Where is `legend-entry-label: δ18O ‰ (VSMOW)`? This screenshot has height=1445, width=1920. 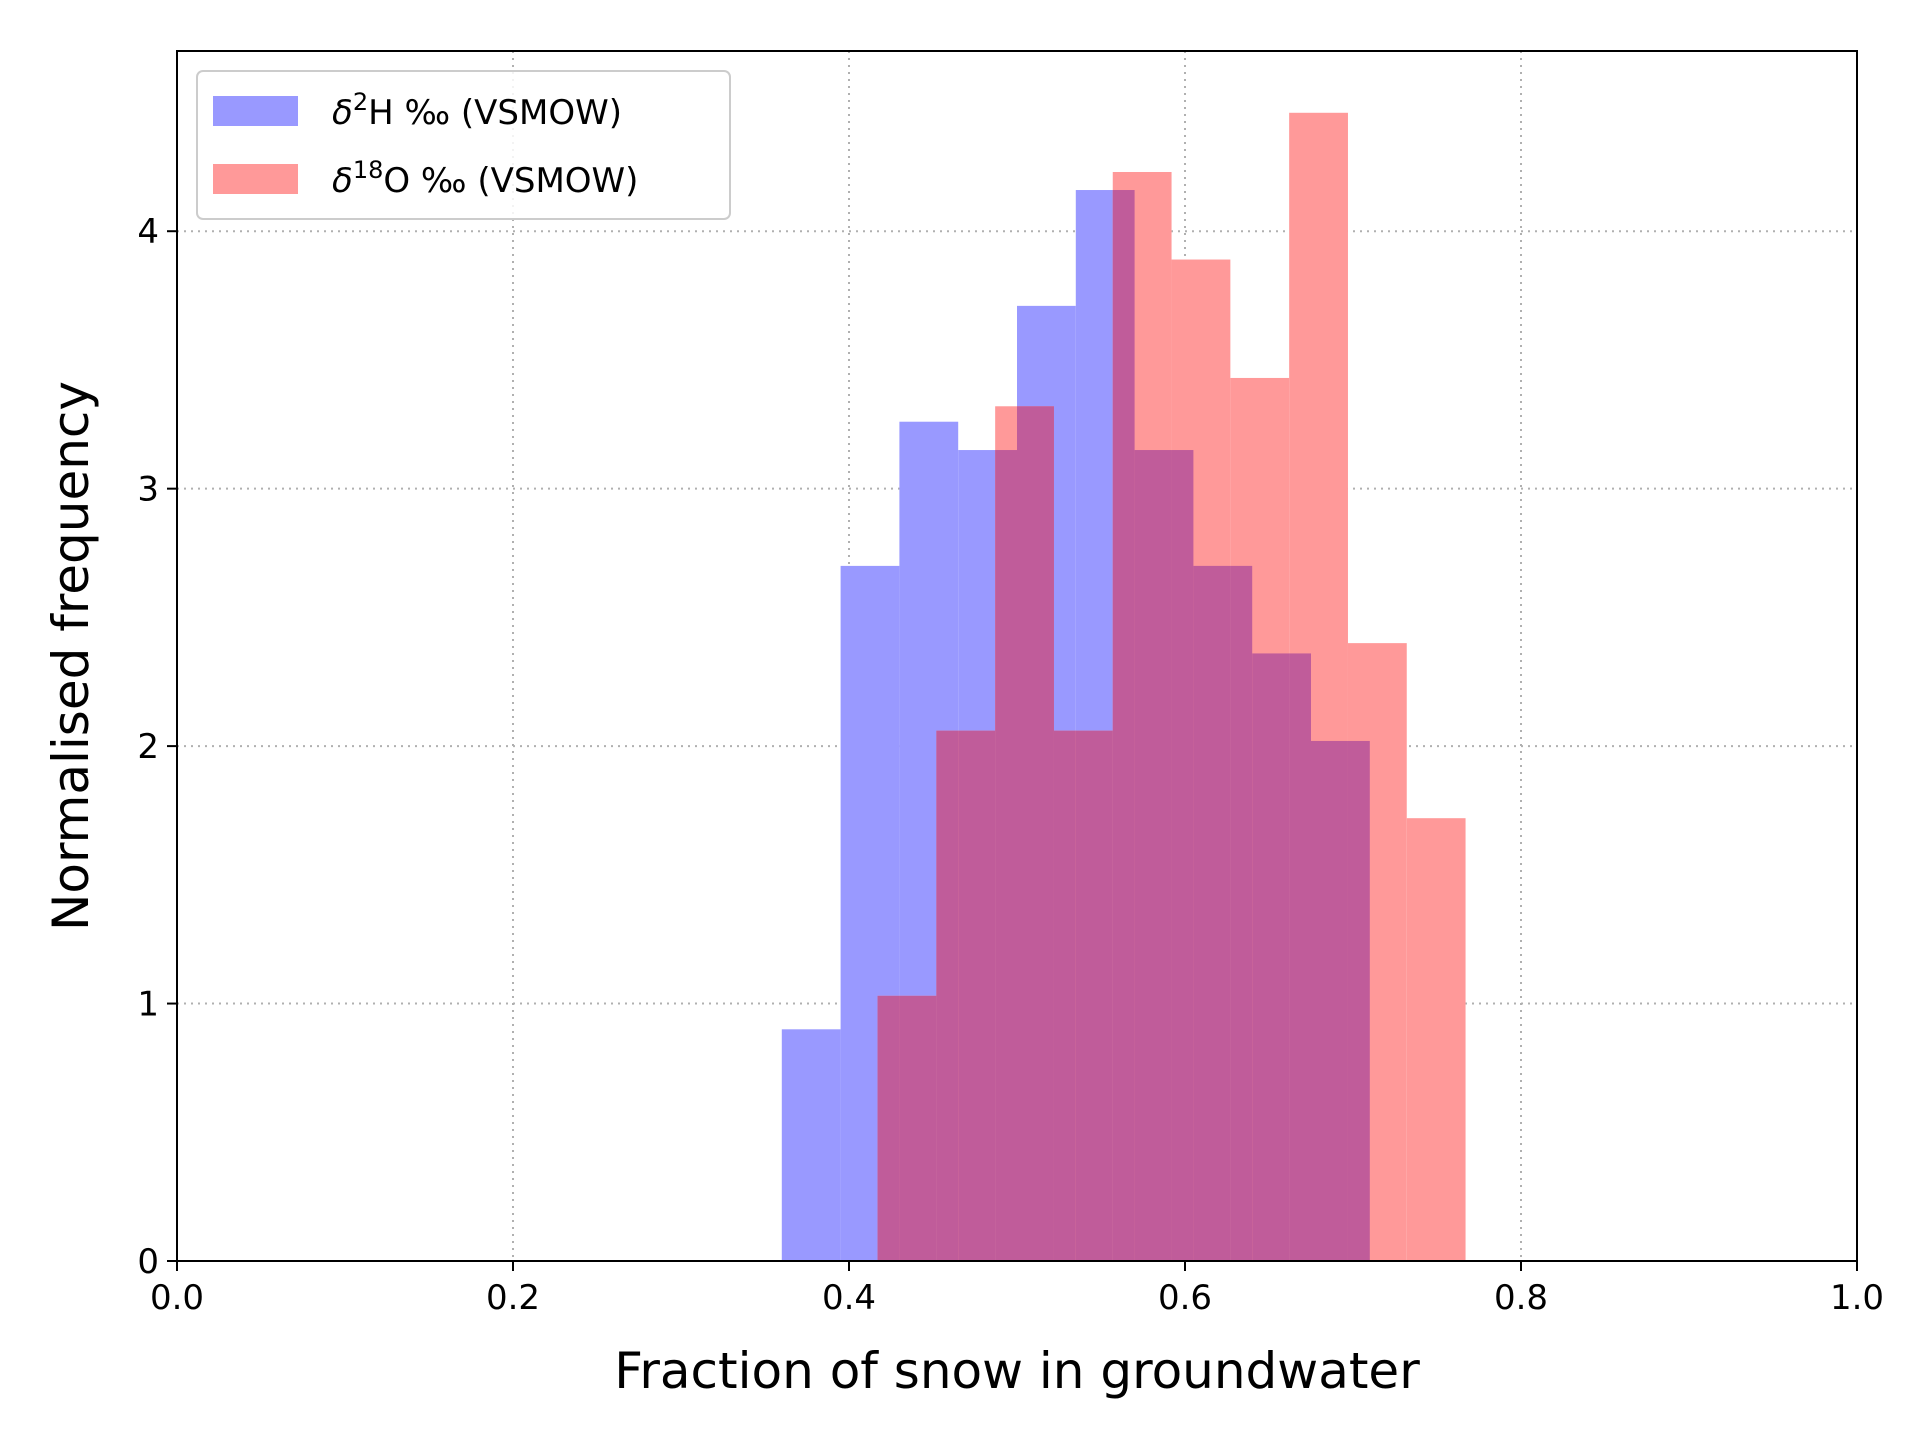 legend-entry-label: δ18O ‰ (VSMOW) is located at coordinates (485, 178).